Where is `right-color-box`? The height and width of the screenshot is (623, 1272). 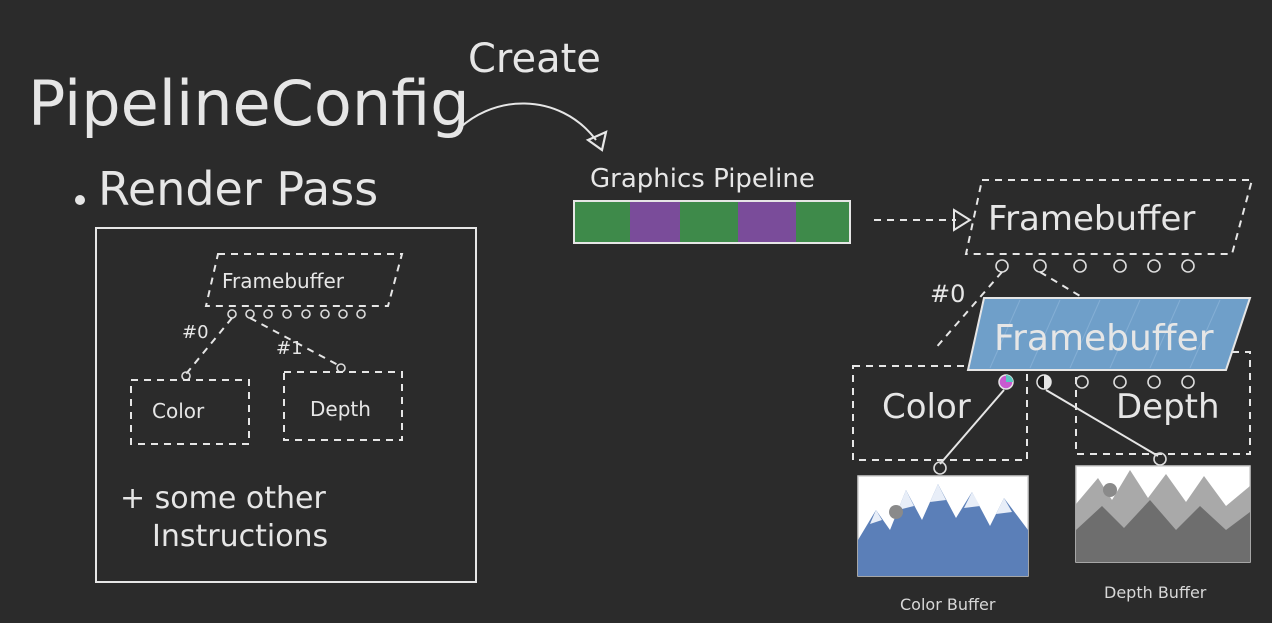 right-color-box is located at coordinates (940, 413).